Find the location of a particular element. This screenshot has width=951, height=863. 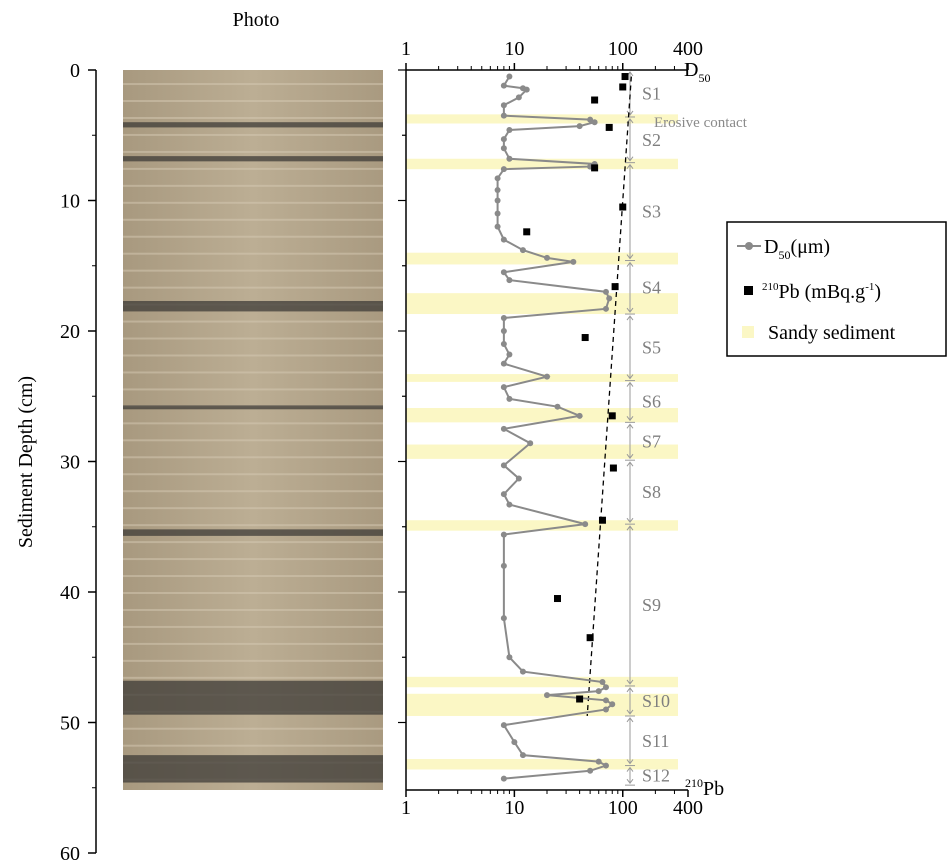

unit-label: S8 is located at coordinates (651, 492).